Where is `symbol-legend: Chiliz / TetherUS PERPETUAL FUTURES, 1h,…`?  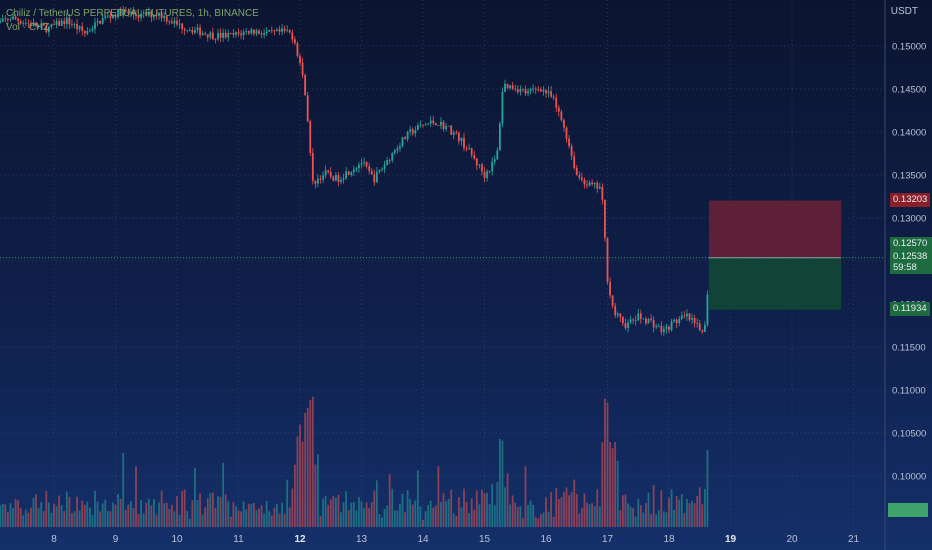
symbol-legend: Chiliz / TetherUS PERPETUAL FUTURES, 1h,… is located at coordinates (132, 13).